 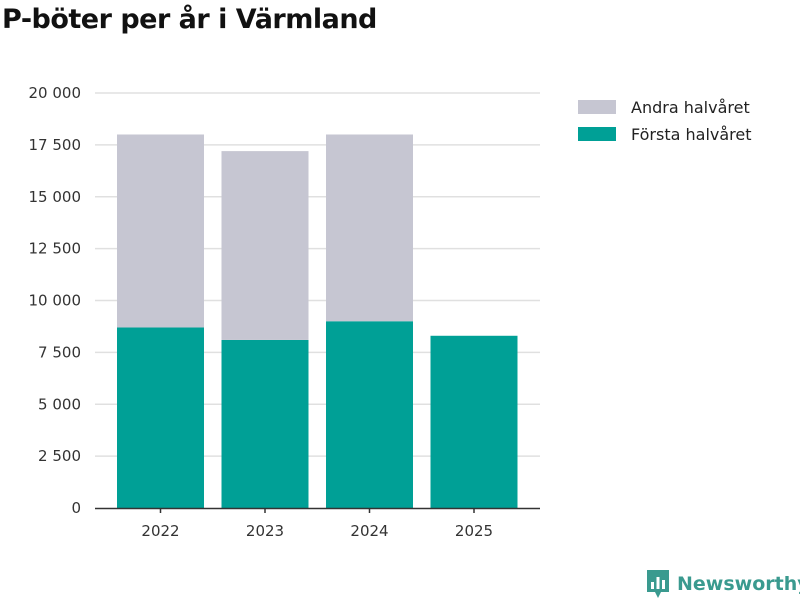 What do you see at coordinates (265, 245) in the screenshot?
I see `bar-andra-halvåret-2023` at bounding box center [265, 245].